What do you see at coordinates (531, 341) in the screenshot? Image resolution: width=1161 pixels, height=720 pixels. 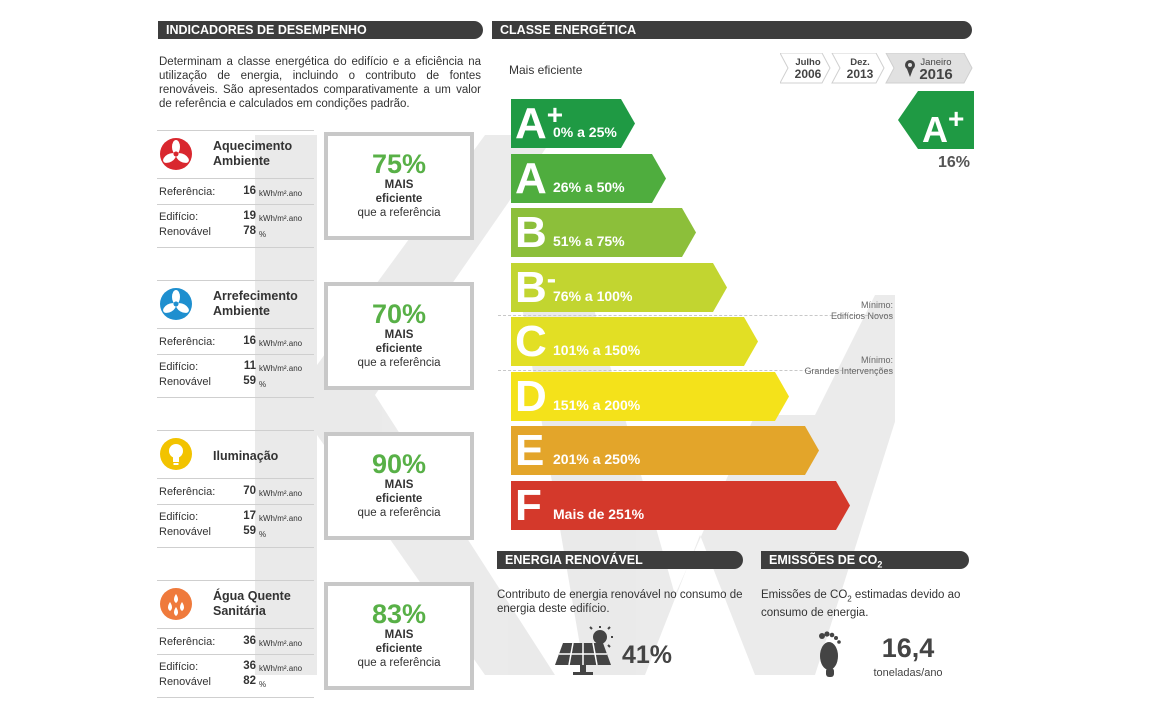 I see `bar-letter: C` at bounding box center [531, 341].